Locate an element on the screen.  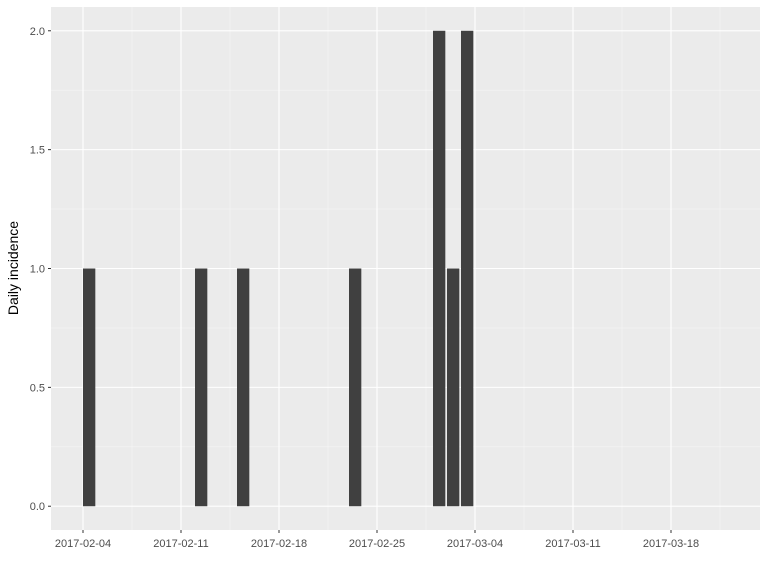
y-tick-label: 1.5 is located at coordinates (37, 151).